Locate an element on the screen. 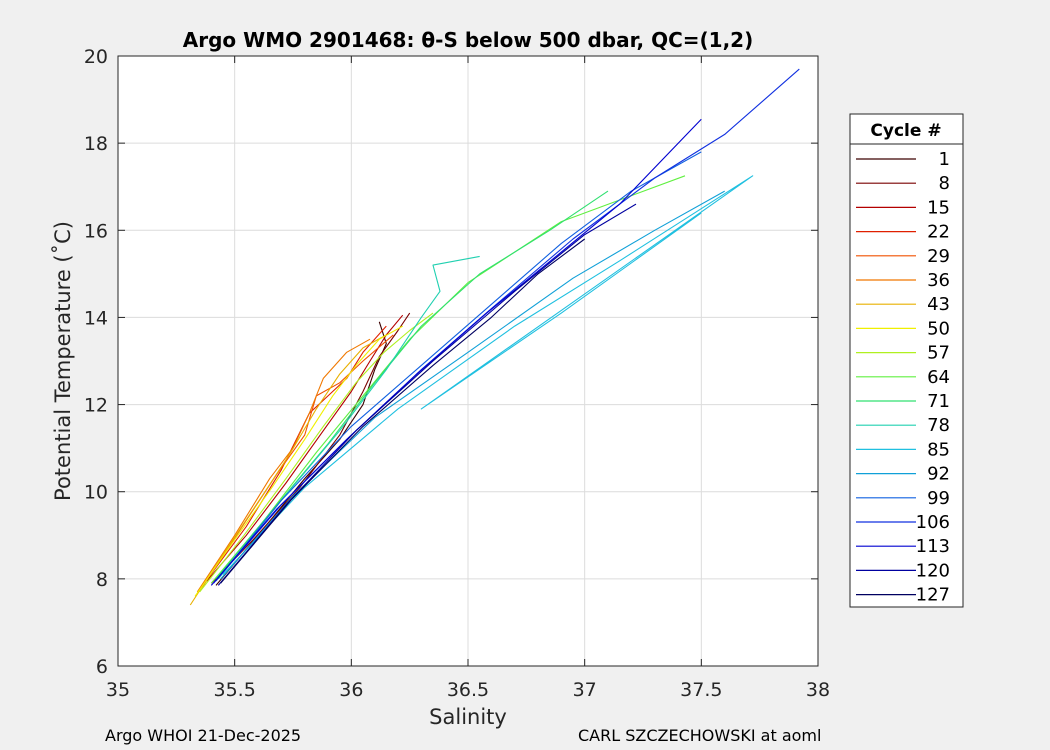  legend-label: 15 is located at coordinates (938, 207).